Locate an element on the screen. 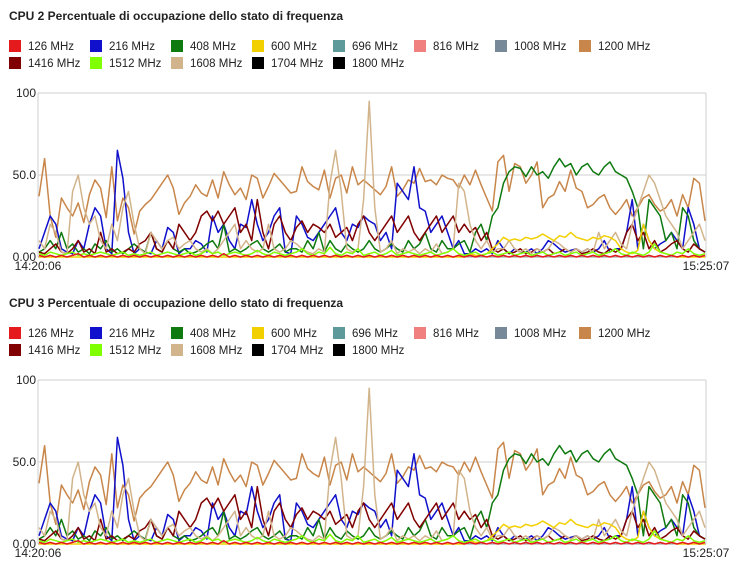 This screenshot has height=574, width=748. legend-label: 1200 MHz is located at coordinates (624, 47).